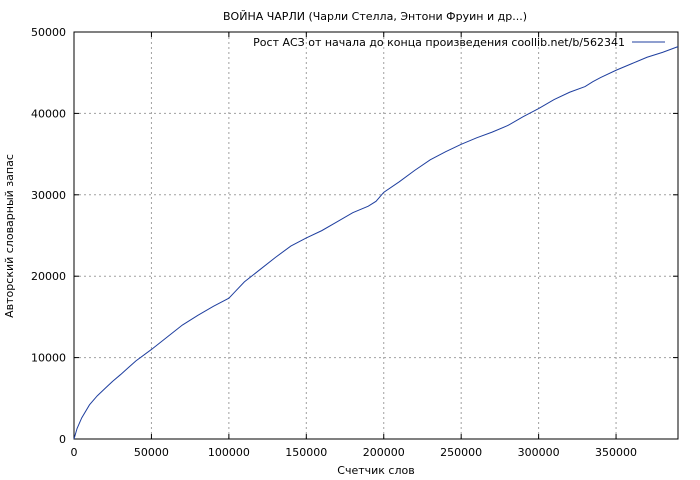 The image size is (700, 480). Describe the element at coordinates (616, 452) in the screenshot. I see `x-tick-label: 350000` at that location.